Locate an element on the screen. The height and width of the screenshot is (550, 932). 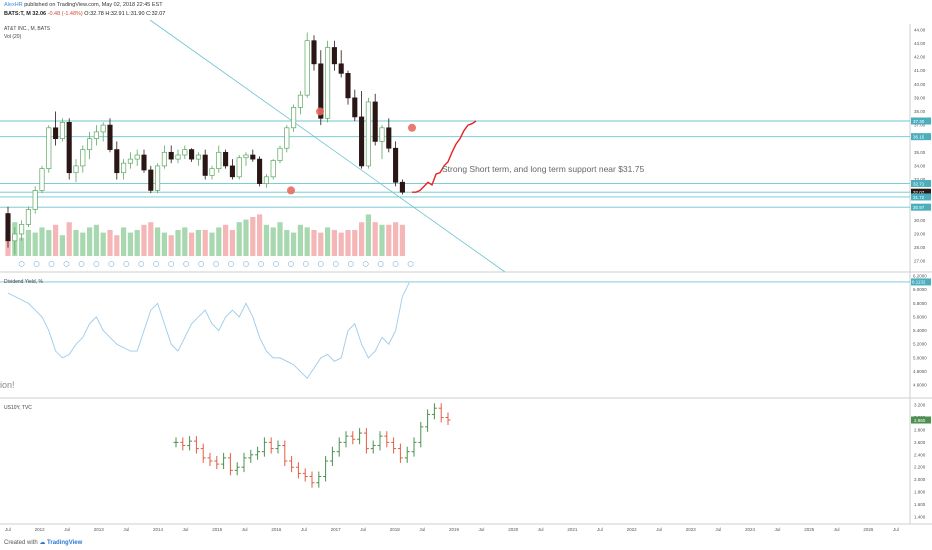
symbol-line: BATS:T, M 32.06 is located at coordinates (25, 14).